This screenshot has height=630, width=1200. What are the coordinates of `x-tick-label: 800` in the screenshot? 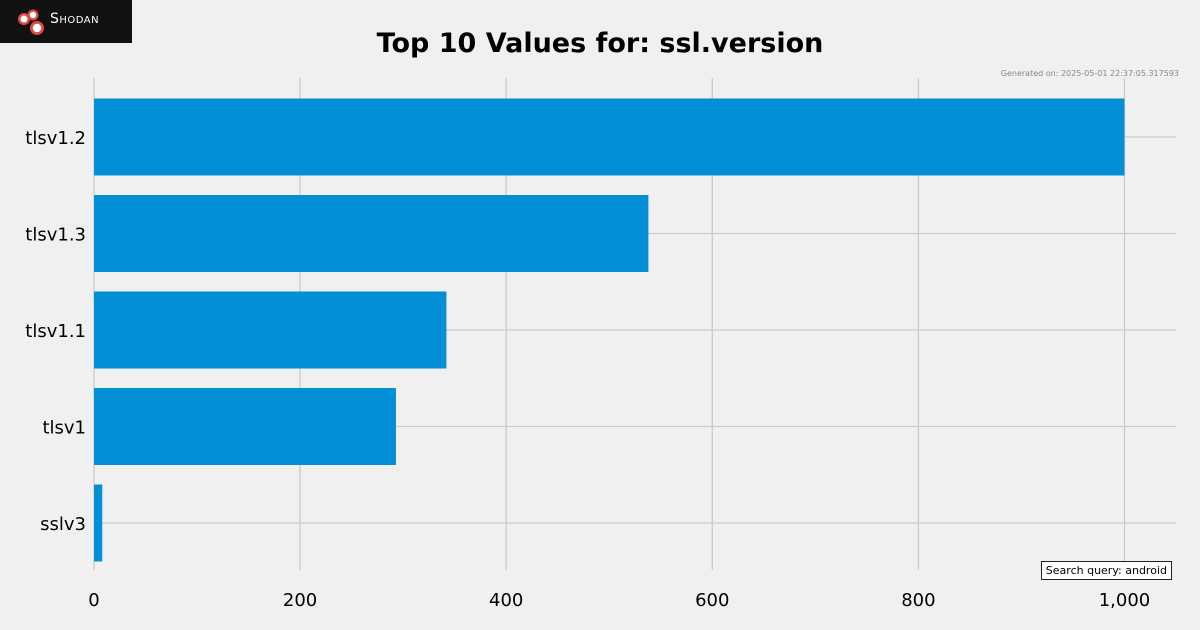 It's located at (918, 600).